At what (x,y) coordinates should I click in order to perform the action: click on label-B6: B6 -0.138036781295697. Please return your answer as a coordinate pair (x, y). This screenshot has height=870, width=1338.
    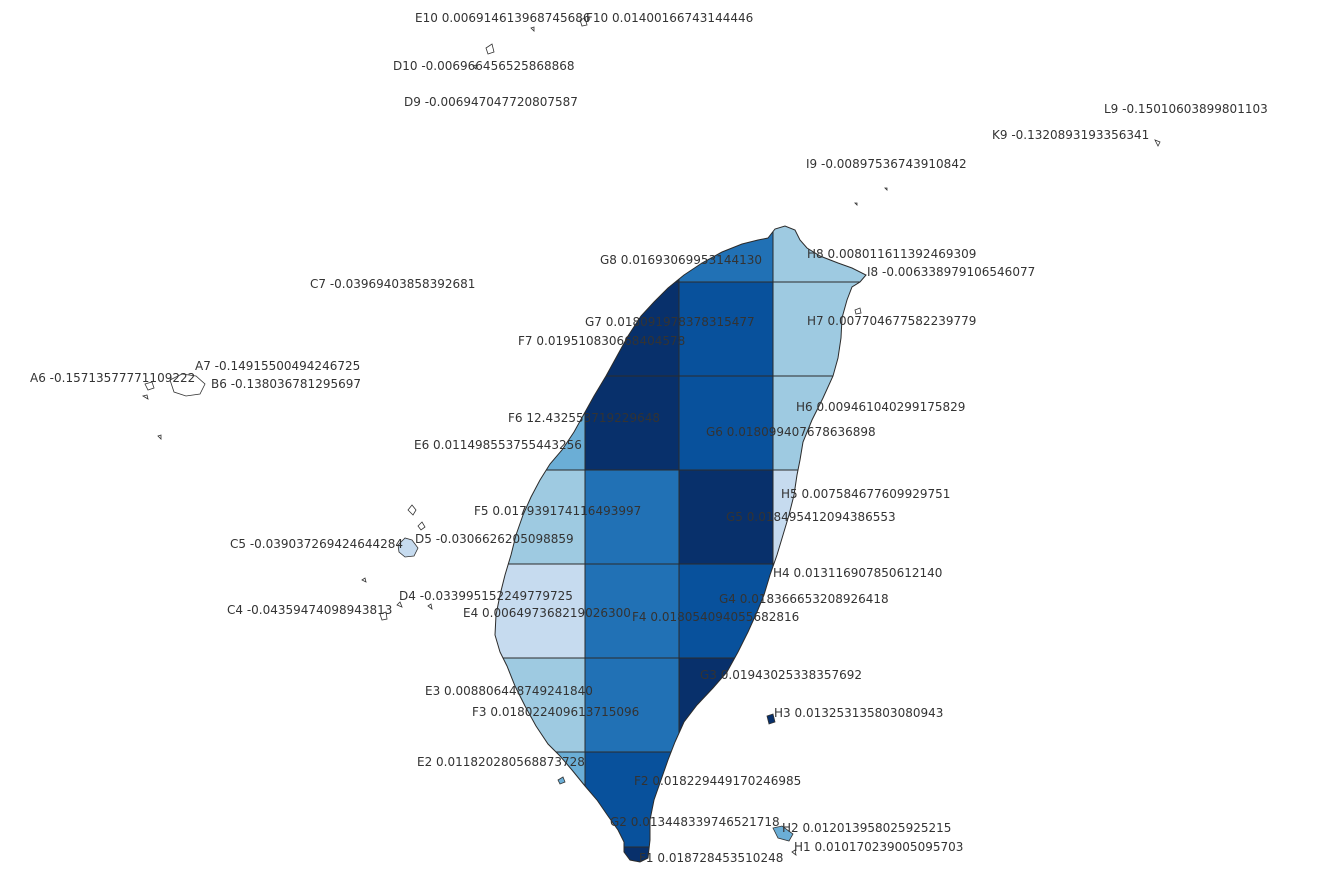
    Looking at the image, I should click on (286, 384).